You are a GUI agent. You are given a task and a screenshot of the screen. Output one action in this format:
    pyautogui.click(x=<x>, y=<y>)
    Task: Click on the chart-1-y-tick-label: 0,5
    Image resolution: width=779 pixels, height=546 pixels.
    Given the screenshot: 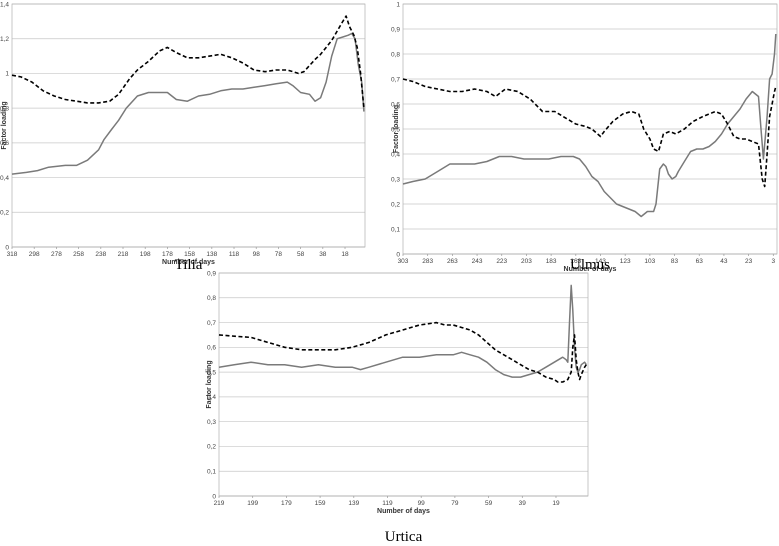 What is the action you would take?
    pyautogui.click(x=395, y=129)
    